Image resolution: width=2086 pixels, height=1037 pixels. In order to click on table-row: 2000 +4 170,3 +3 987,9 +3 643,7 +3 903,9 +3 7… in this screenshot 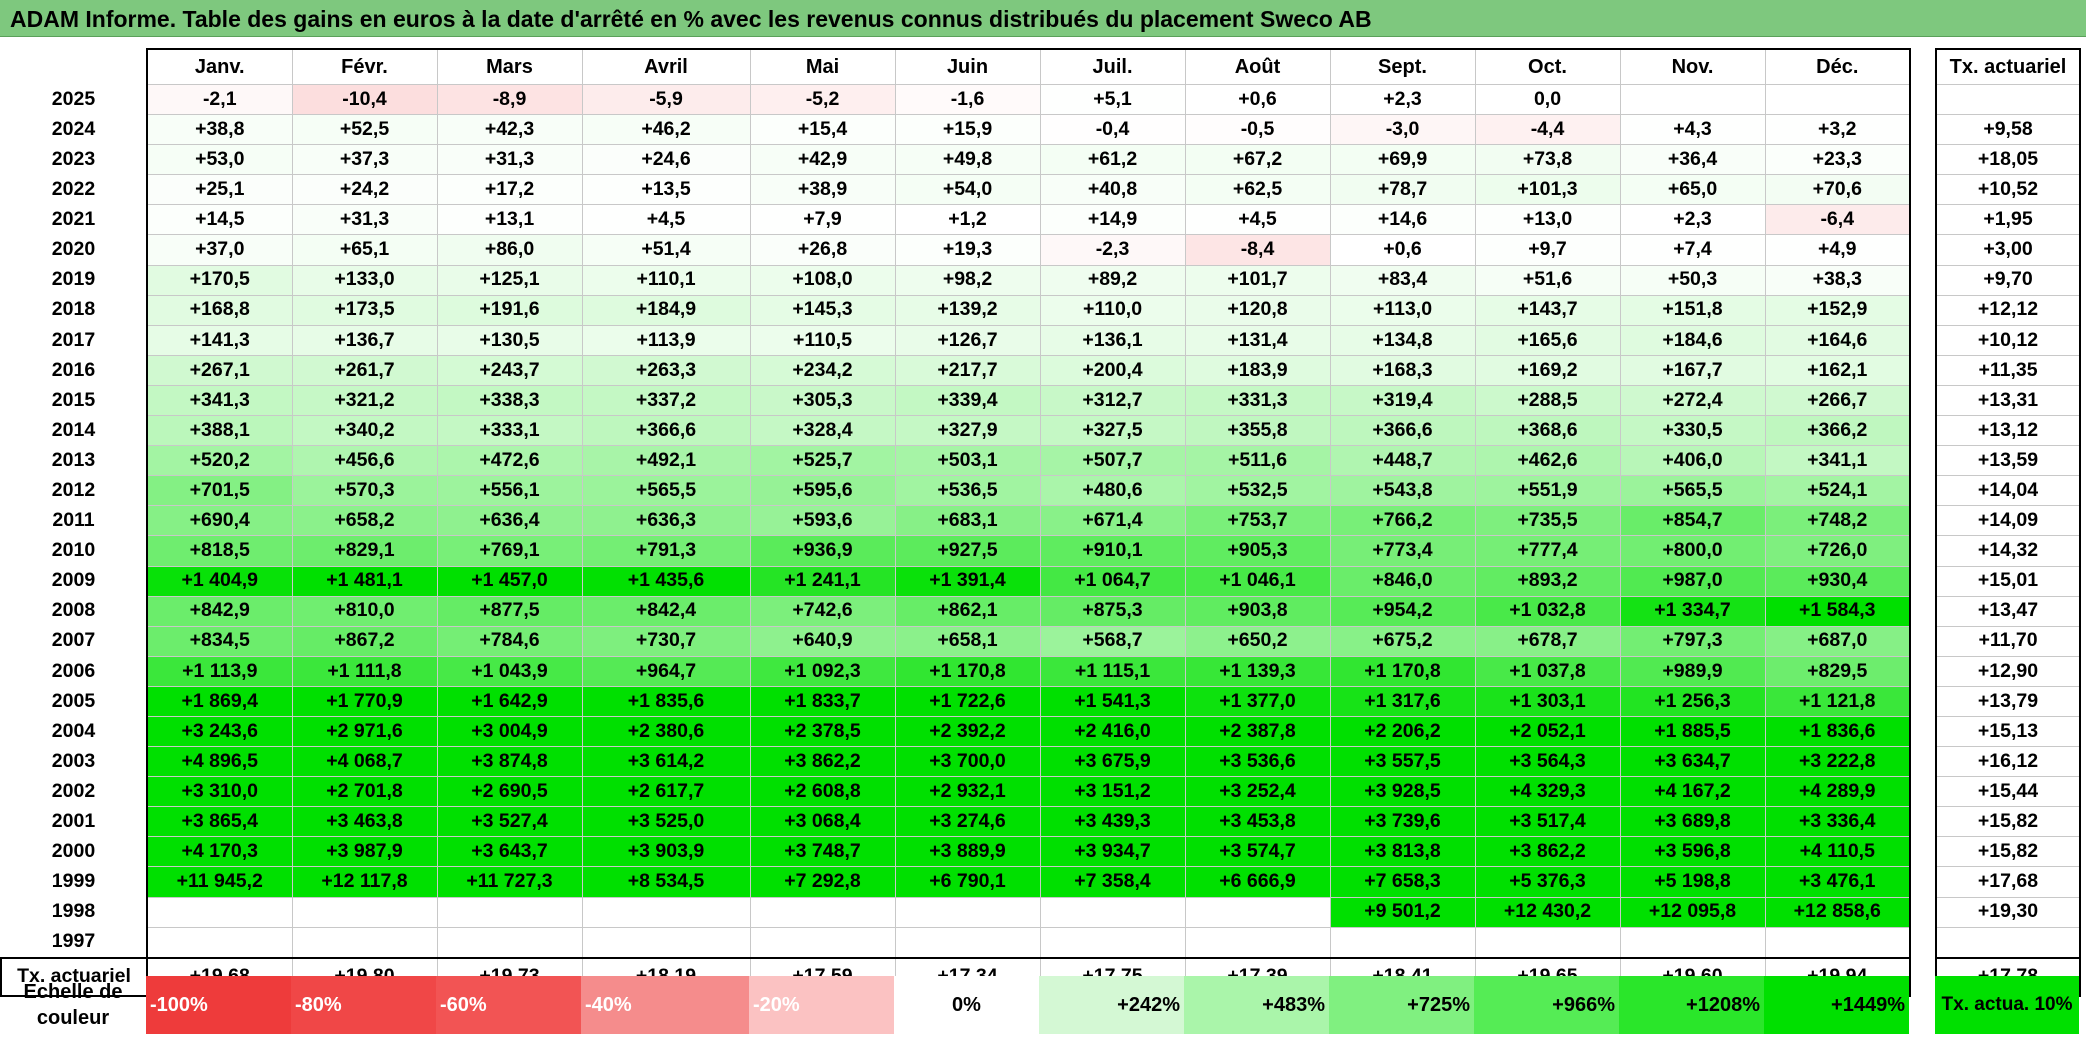, I will do `click(1041, 852)`.